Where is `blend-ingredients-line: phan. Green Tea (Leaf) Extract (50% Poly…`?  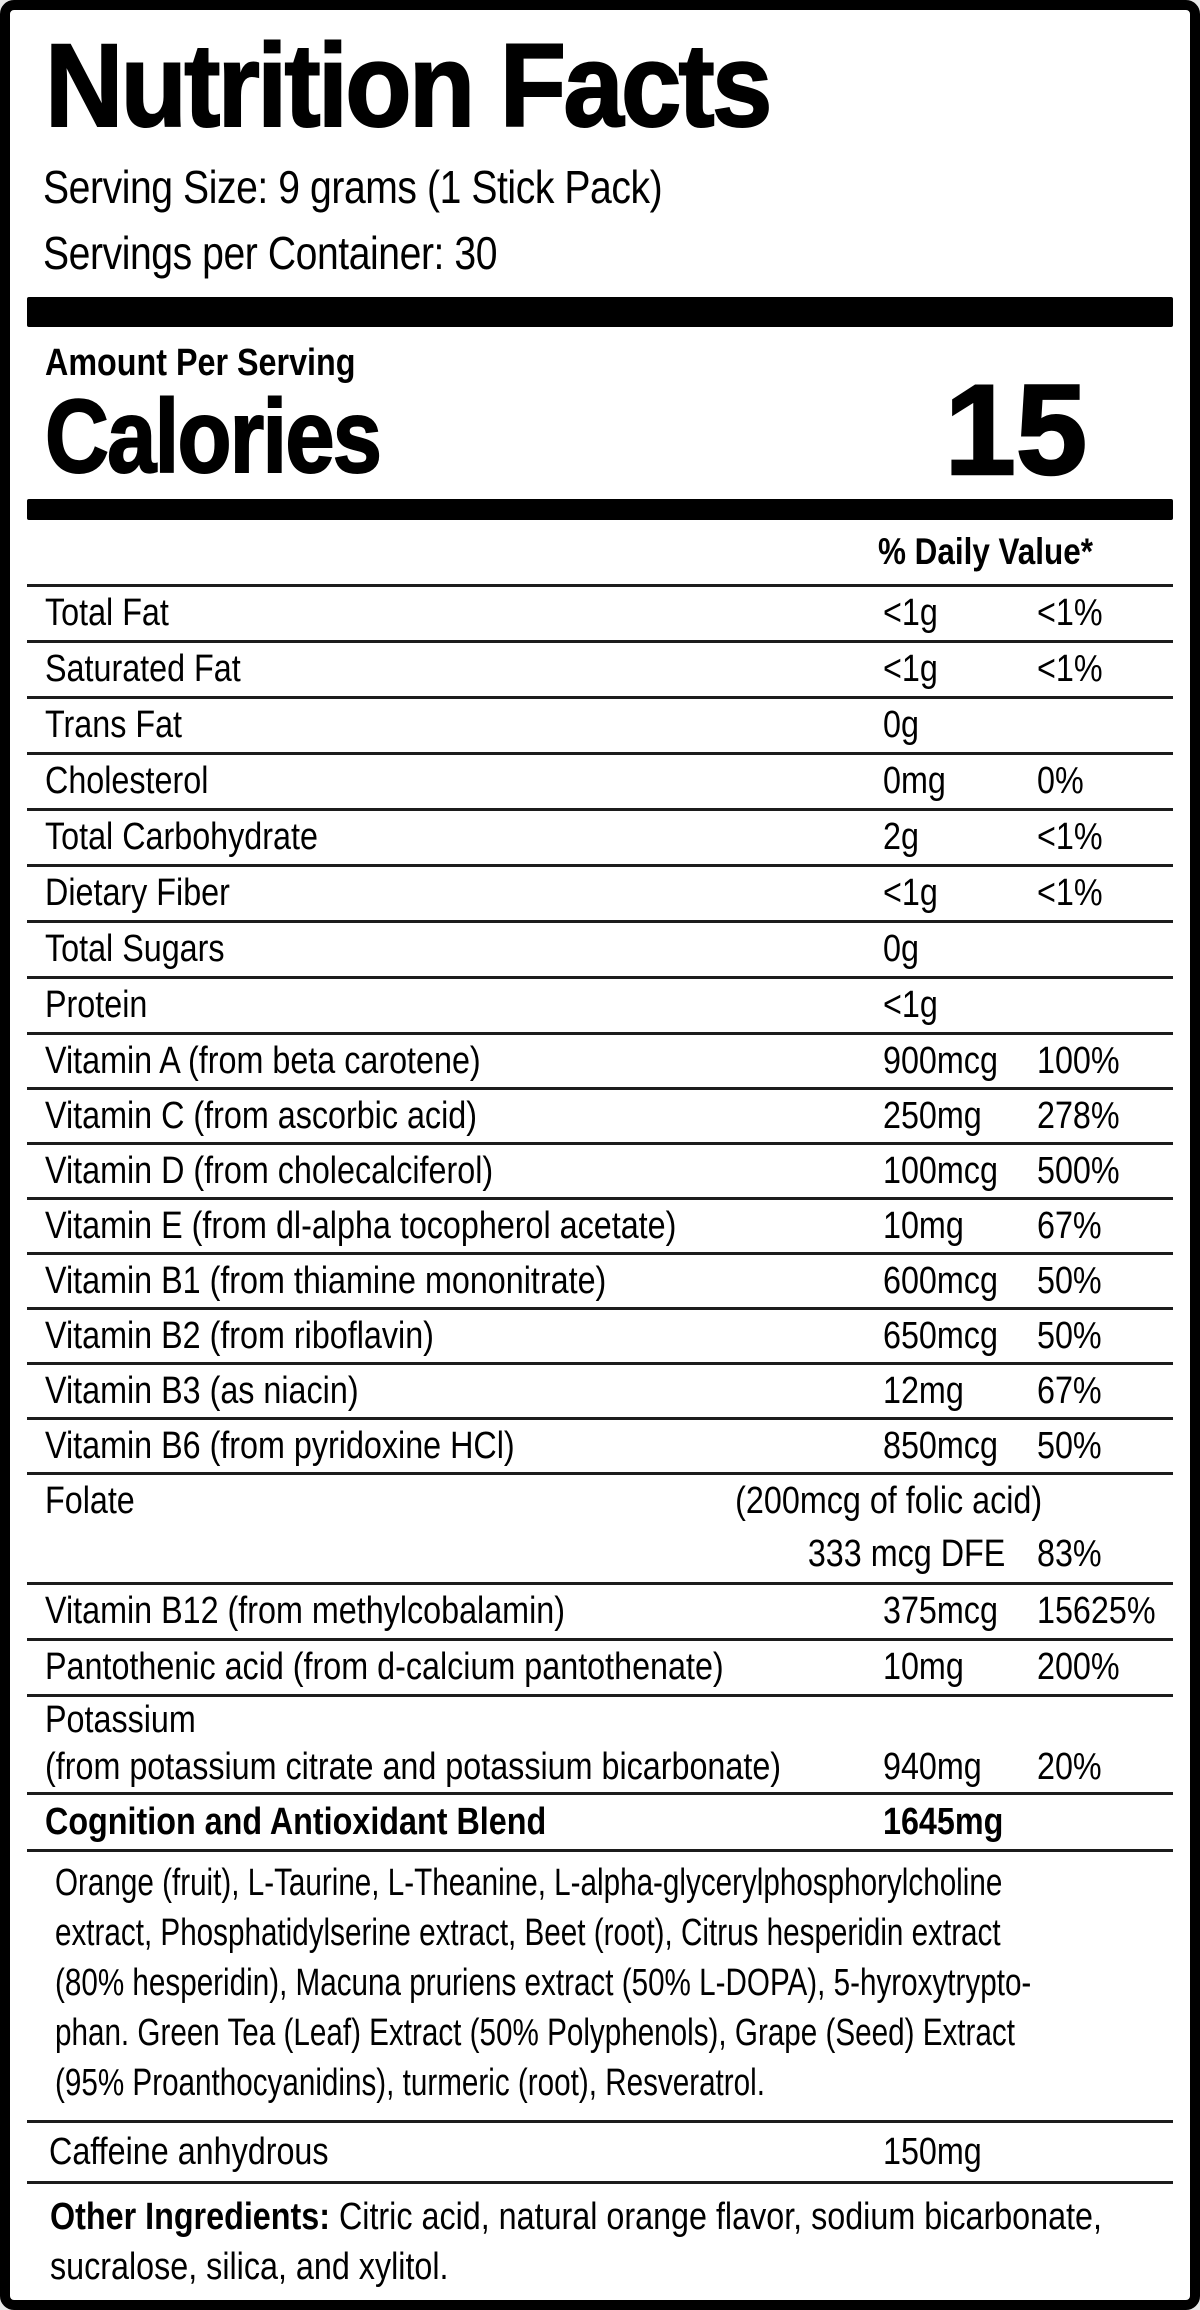 blend-ingredients-line: phan. Green Tea (Leaf) Extract (50% Poly… is located at coordinates (535, 2033).